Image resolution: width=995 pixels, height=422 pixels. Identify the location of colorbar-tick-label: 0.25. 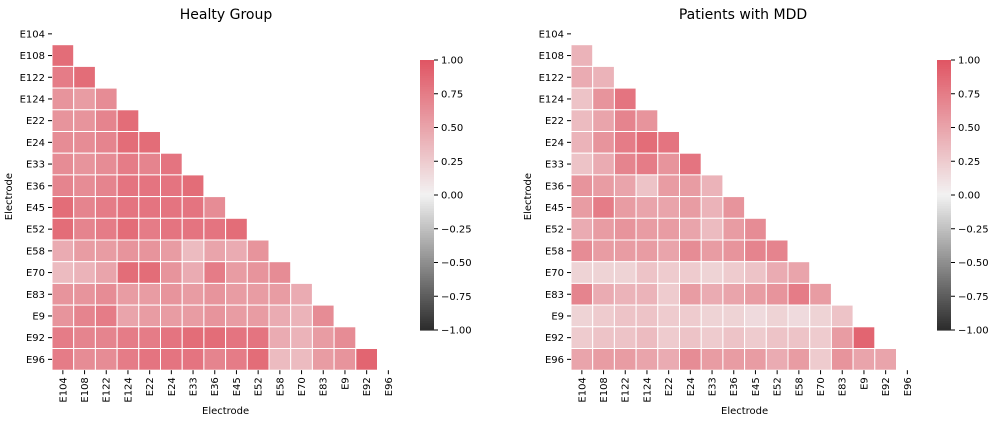
(452, 162).